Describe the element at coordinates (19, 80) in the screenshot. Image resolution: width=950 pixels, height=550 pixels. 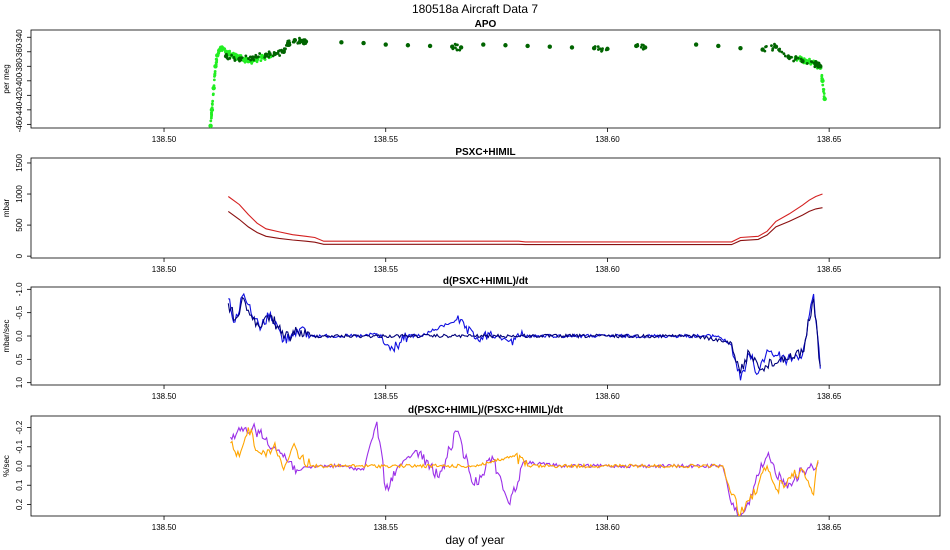
I see `y-tick-label: -400` at that location.